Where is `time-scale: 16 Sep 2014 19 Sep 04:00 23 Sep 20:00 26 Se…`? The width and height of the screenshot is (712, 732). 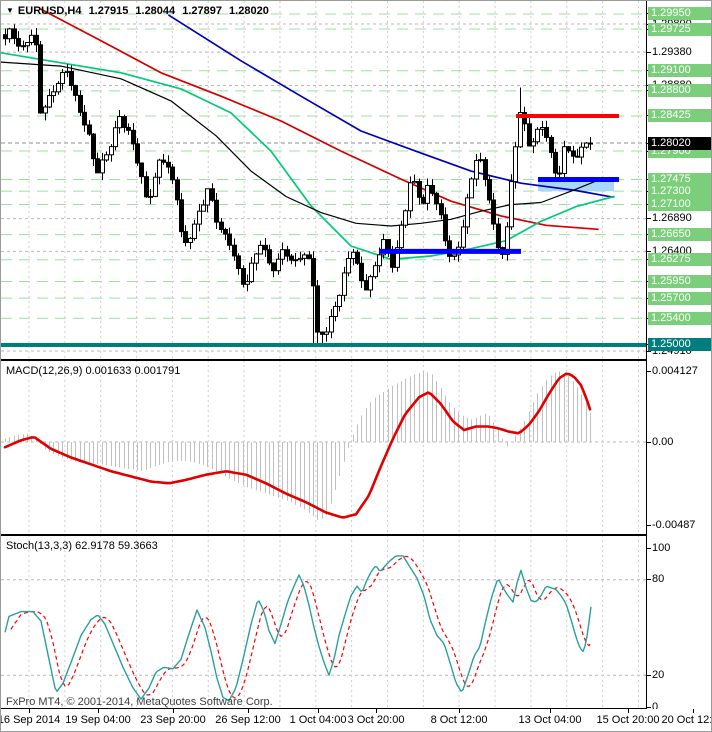 time-scale: 16 Sep 2014 19 Sep 04:00 23 Sep 20:00 26 Se… is located at coordinates (355, 720).